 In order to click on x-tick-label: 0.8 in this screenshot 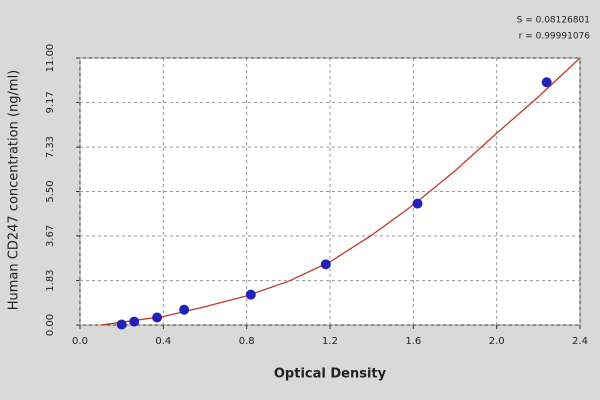, I will do `click(247, 341)`.